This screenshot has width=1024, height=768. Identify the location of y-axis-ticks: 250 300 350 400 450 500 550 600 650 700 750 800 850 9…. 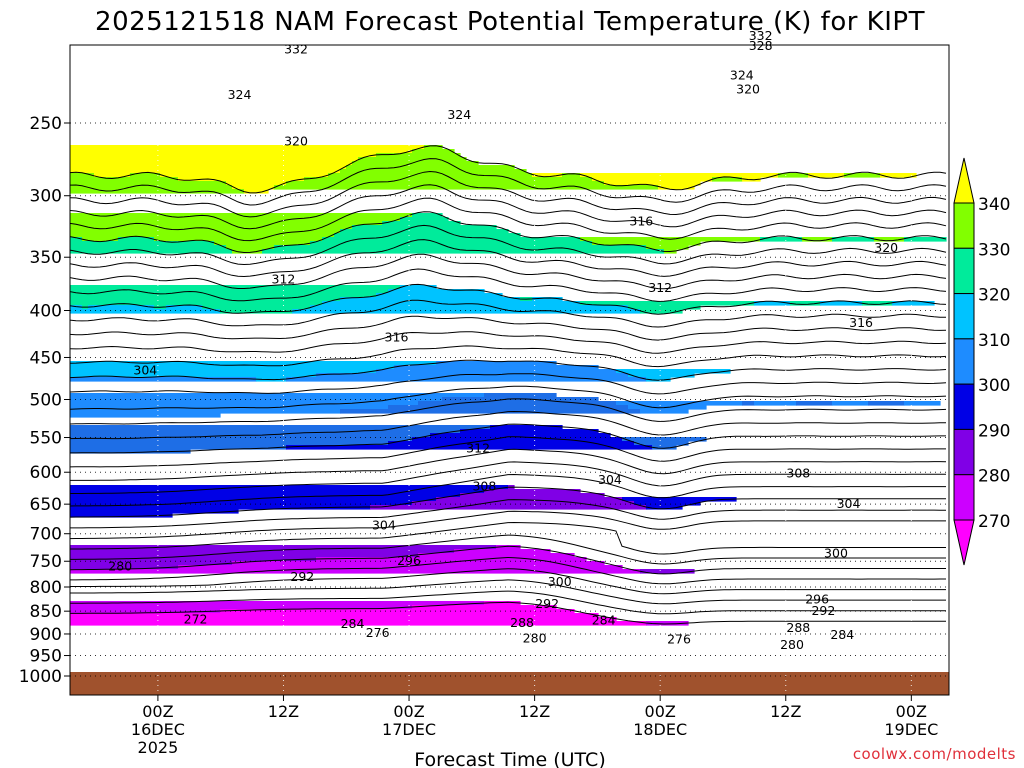
(44, 400).